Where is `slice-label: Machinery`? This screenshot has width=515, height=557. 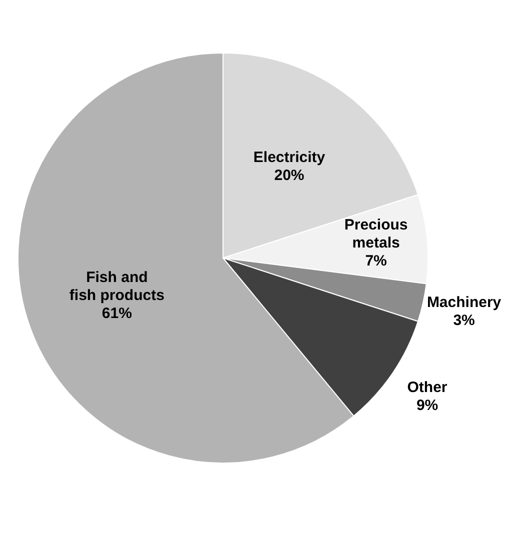
slice-label: Machinery is located at coordinates (464, 302).